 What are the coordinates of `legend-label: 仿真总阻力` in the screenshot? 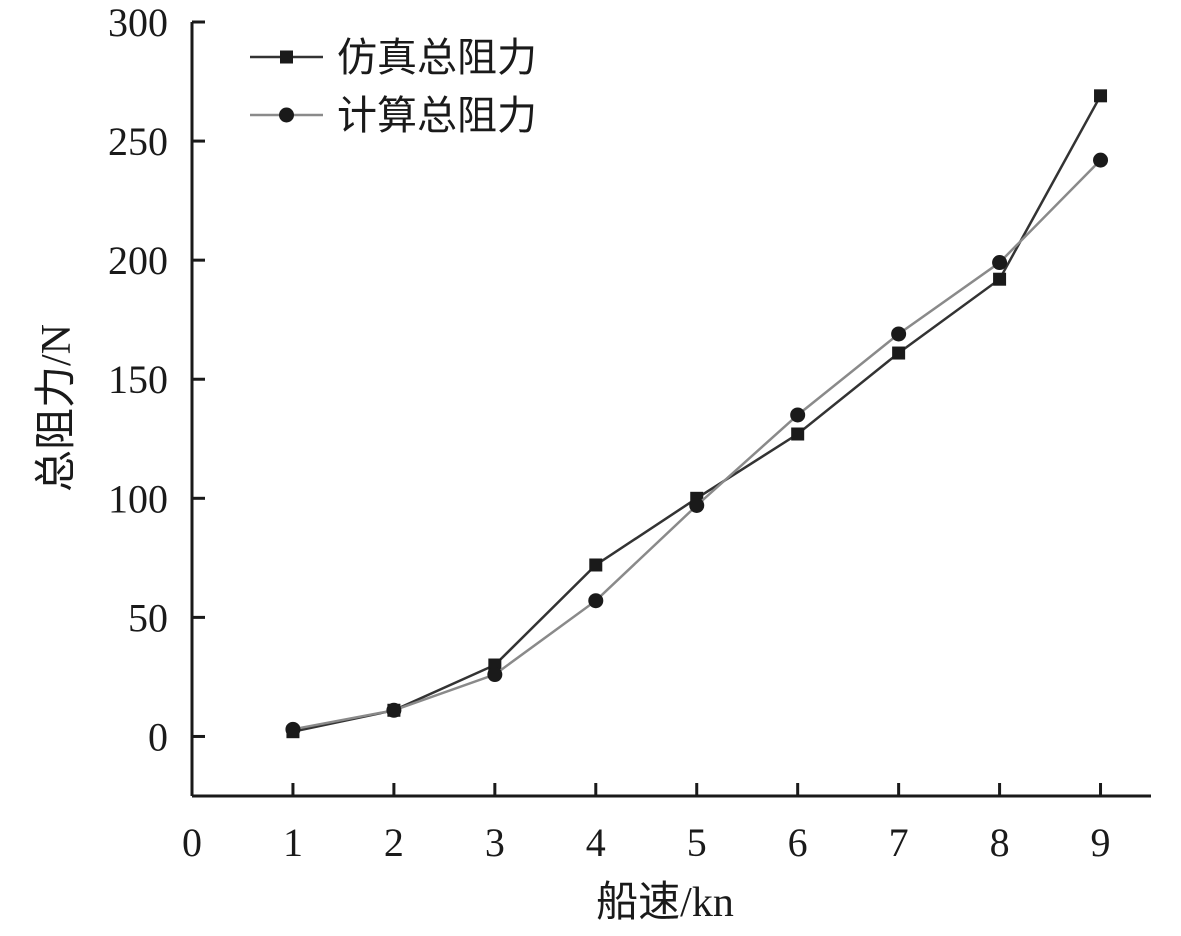 It's located at (437, 57).